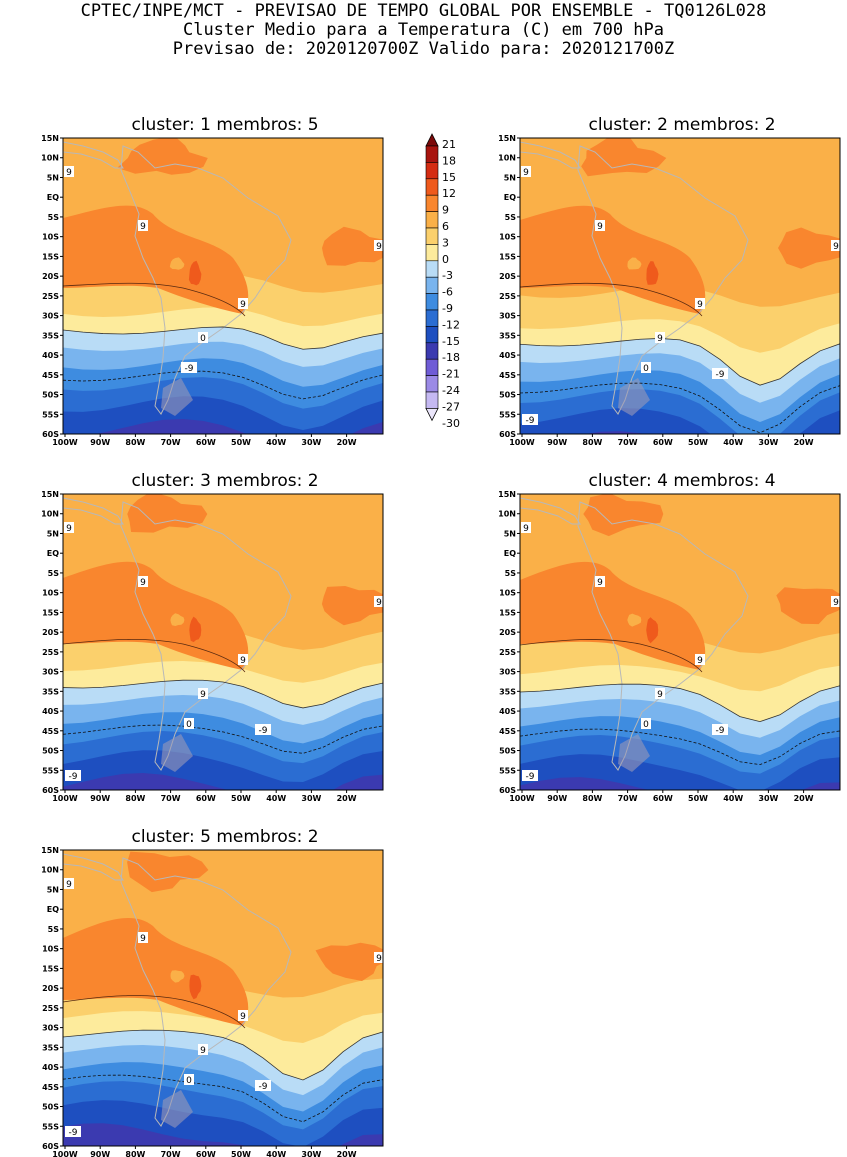  Describe the element at coordinates (50, 770) in the screenshot. I see `lat-tick-label: 55S` at that location.